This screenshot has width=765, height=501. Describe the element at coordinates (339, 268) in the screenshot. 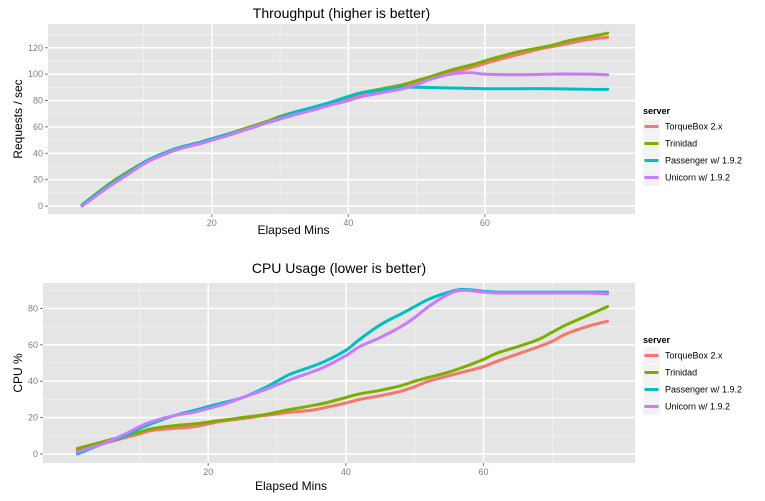

I see `chart-title: CPU Usage (lower is better)` at that location.